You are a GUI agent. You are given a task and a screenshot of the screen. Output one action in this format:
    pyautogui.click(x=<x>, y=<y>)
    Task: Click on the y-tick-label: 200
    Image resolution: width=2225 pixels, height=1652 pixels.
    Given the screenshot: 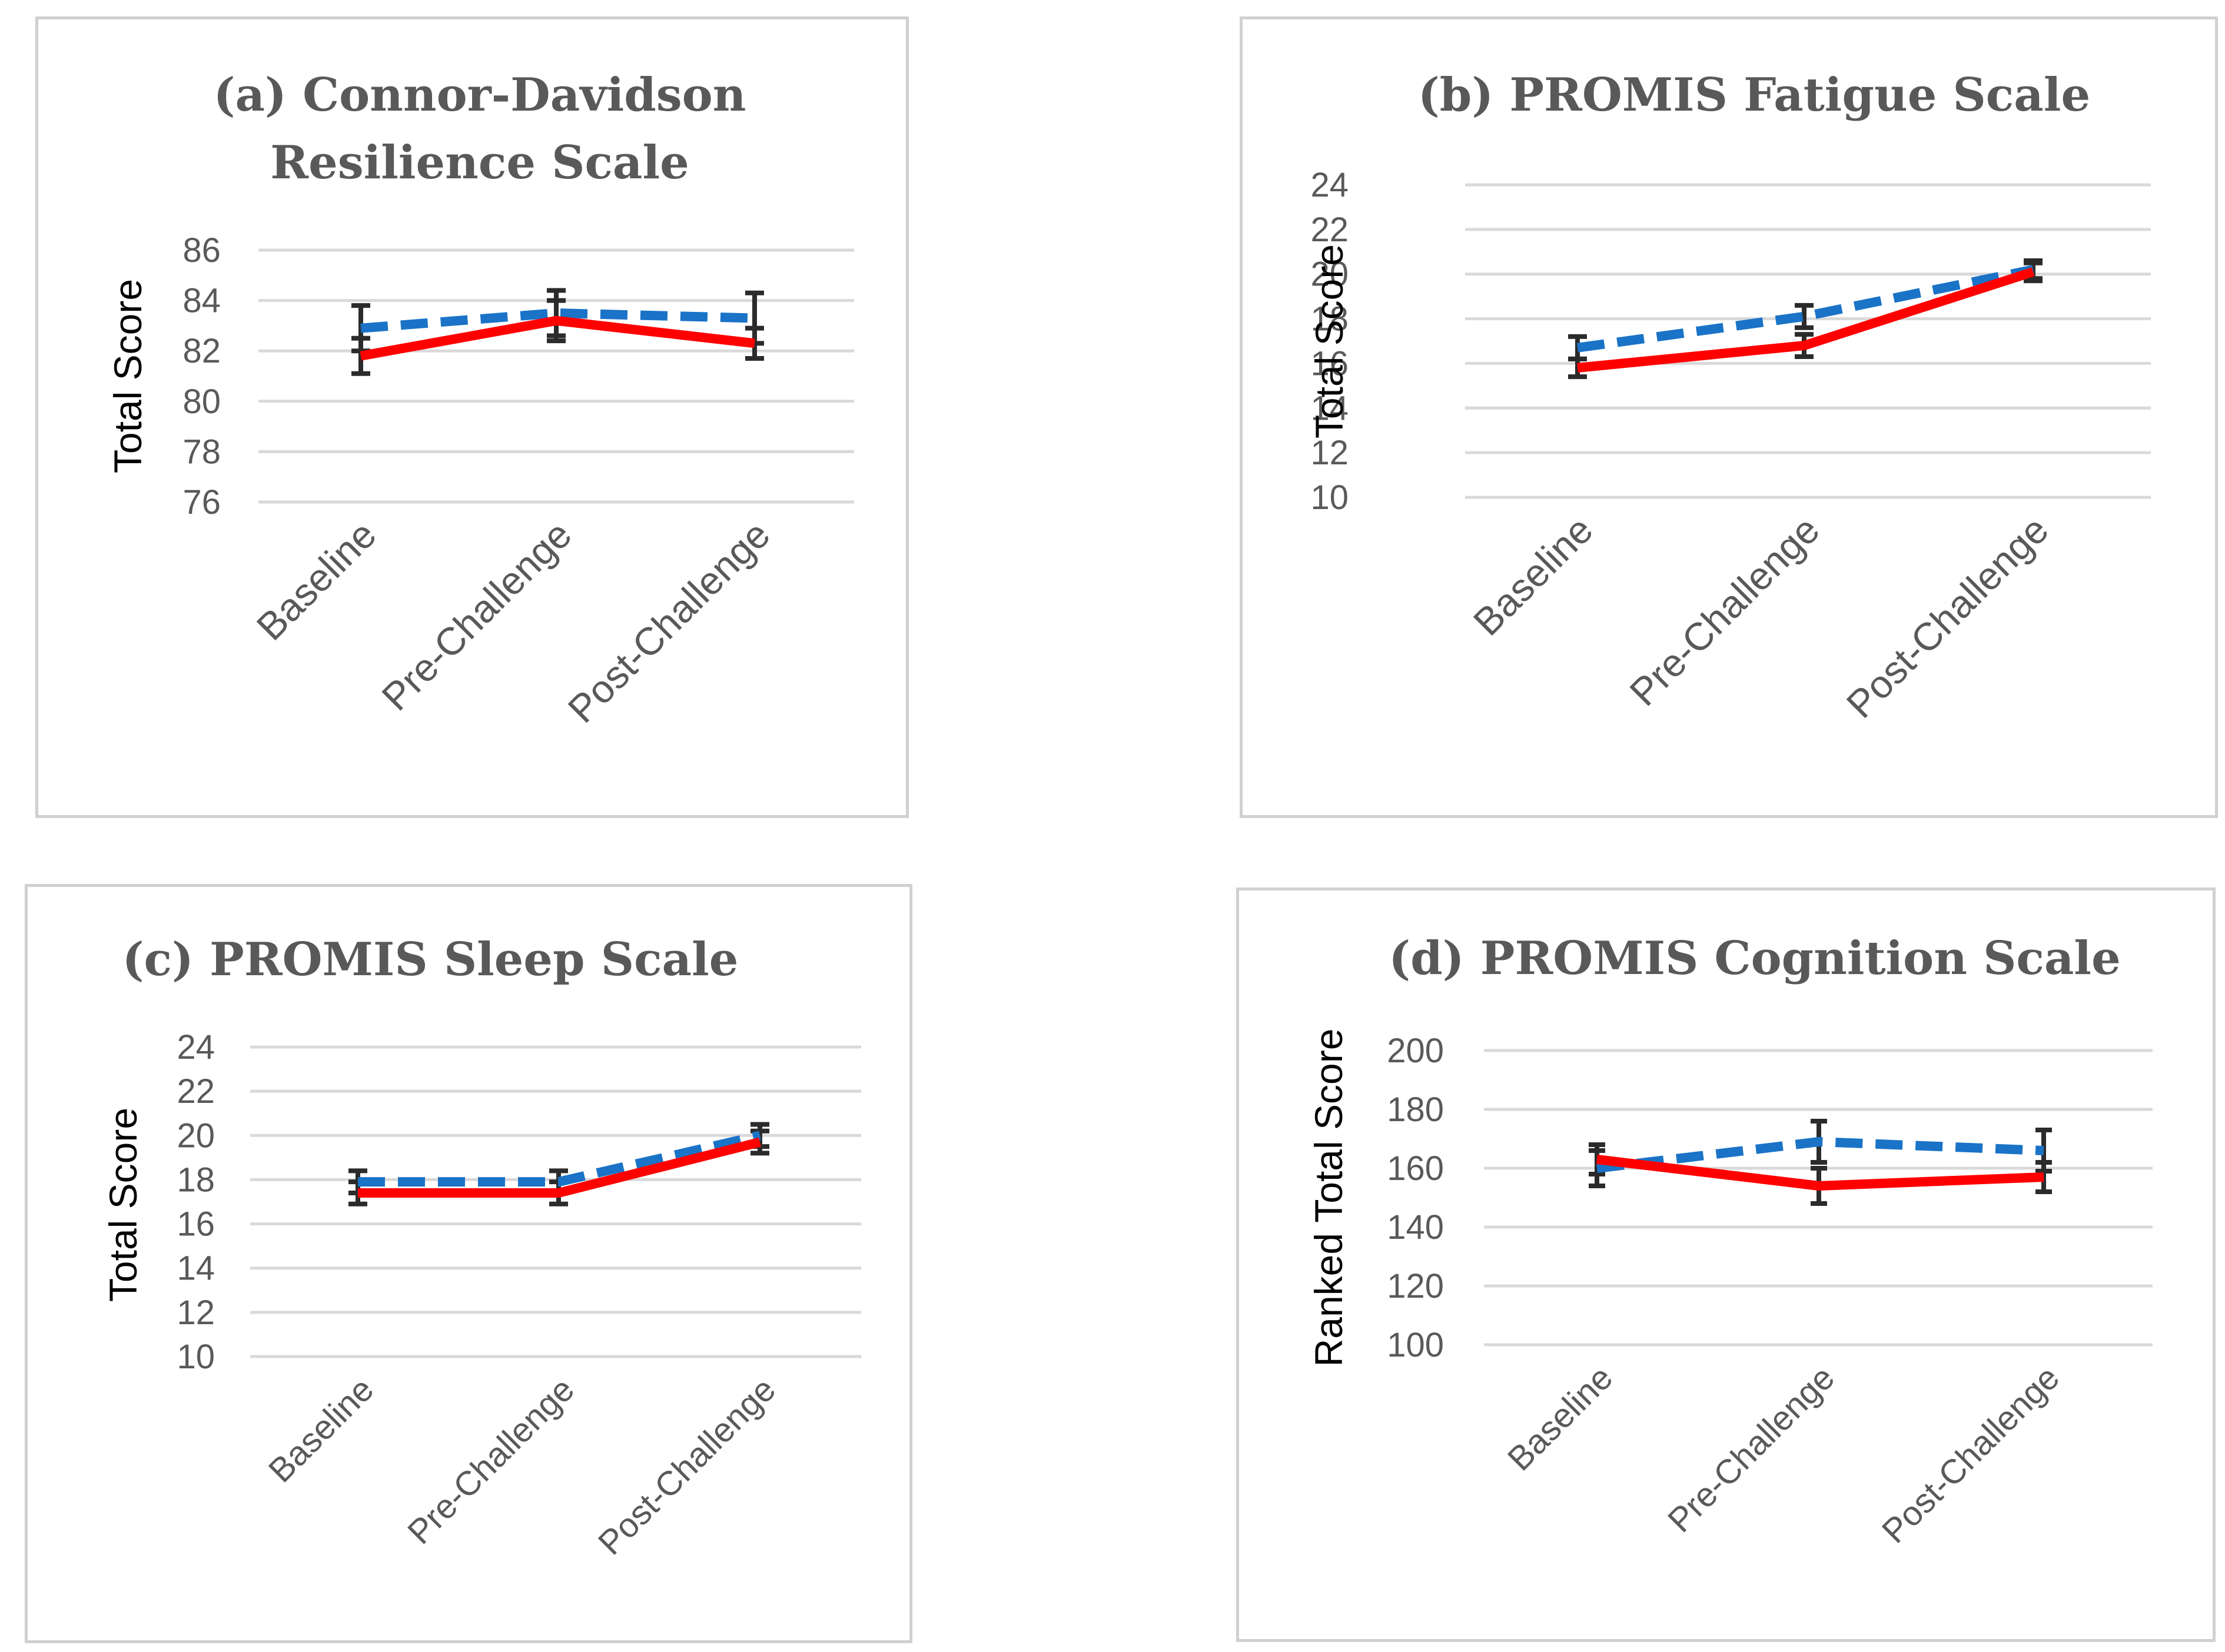 What is the action you would take?
    pyautogui.click(x=1415, y=1051)
    